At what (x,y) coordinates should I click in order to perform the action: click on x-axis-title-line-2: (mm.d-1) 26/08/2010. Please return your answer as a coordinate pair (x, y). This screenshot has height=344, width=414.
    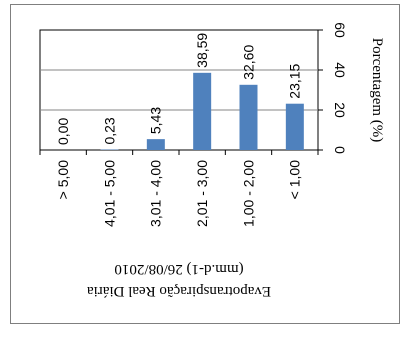
    Looking at the image, I should click on (178, 269).